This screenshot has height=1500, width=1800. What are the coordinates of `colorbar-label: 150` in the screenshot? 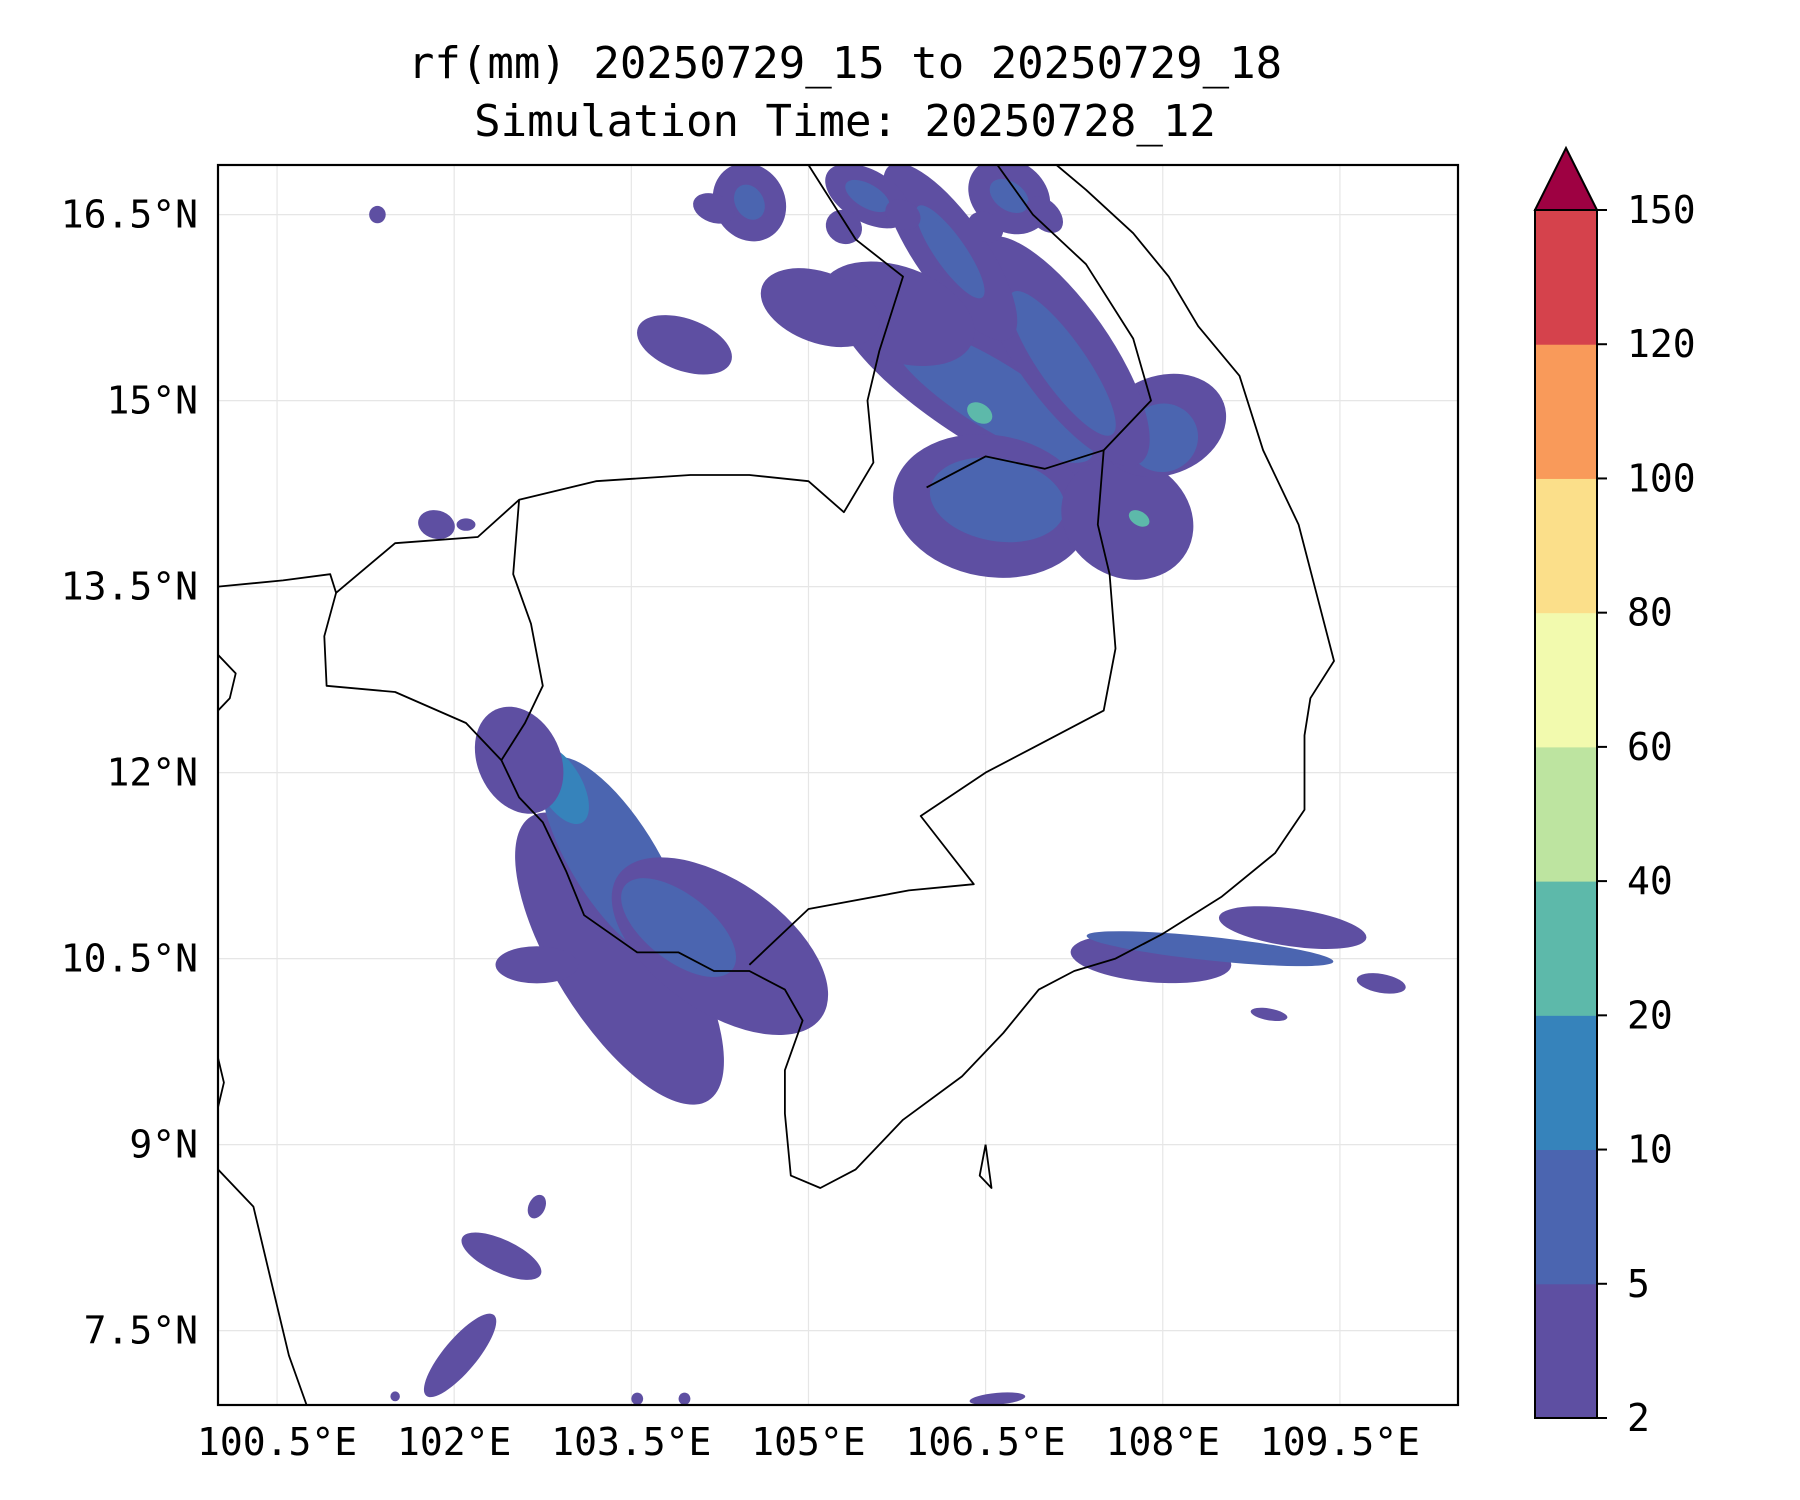 It's located at (1661, 210).